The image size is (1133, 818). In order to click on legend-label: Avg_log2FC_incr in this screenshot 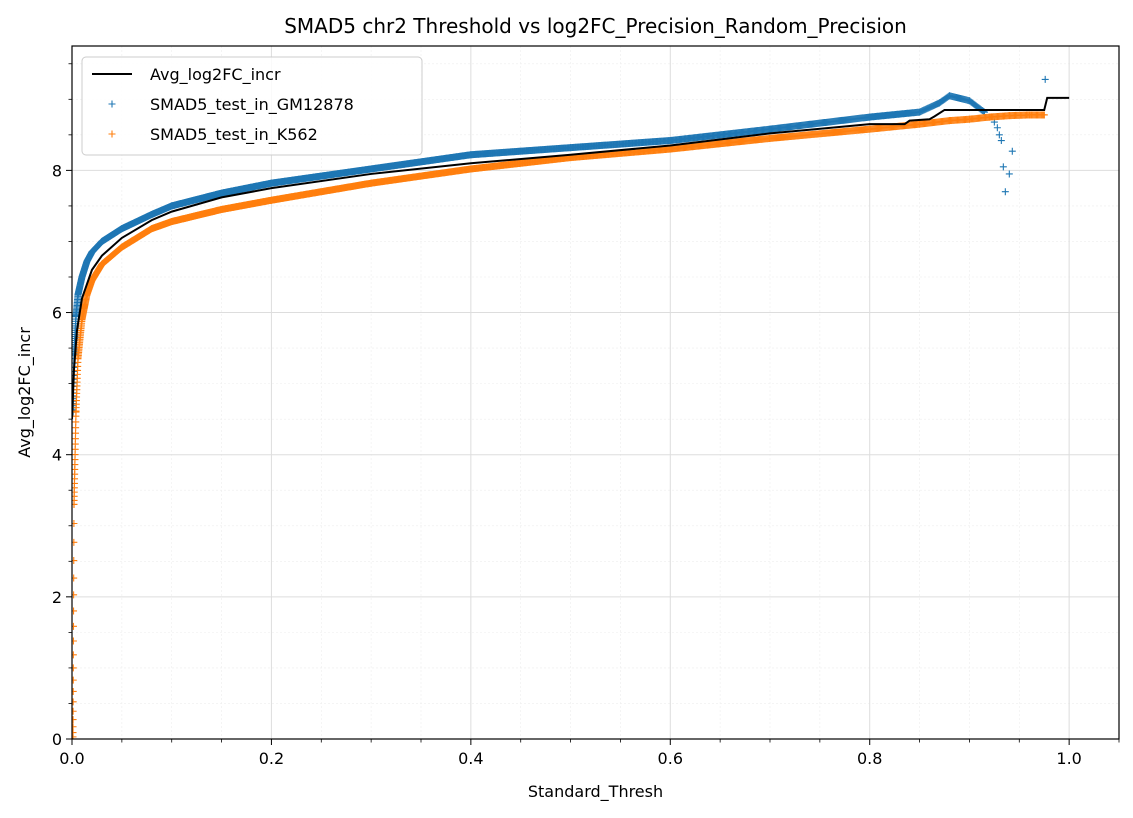, I will do `click(215, 75)`.